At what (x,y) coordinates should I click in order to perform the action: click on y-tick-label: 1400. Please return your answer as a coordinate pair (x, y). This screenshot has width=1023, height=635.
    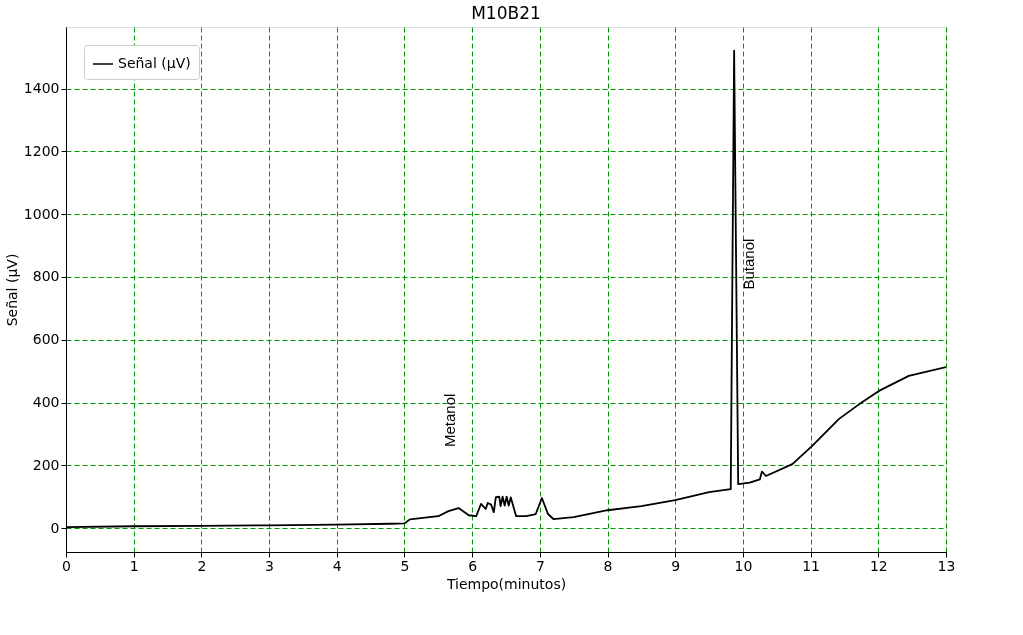
    Looking at the image, I should click on (41, 88).